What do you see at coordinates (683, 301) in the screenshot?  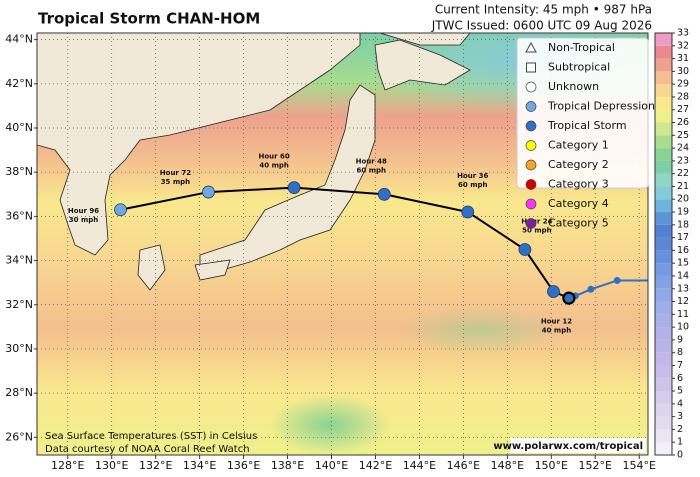 I see `colorbar-label: 12` at bounding box center [683, 301].